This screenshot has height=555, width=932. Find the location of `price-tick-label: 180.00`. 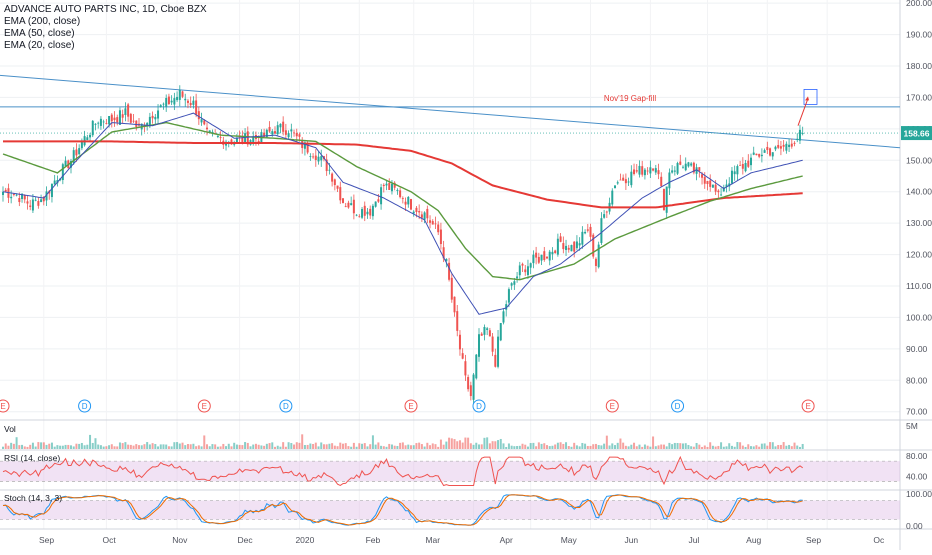

price-tick-label: 180.00 is located at coordinates (919, 66).